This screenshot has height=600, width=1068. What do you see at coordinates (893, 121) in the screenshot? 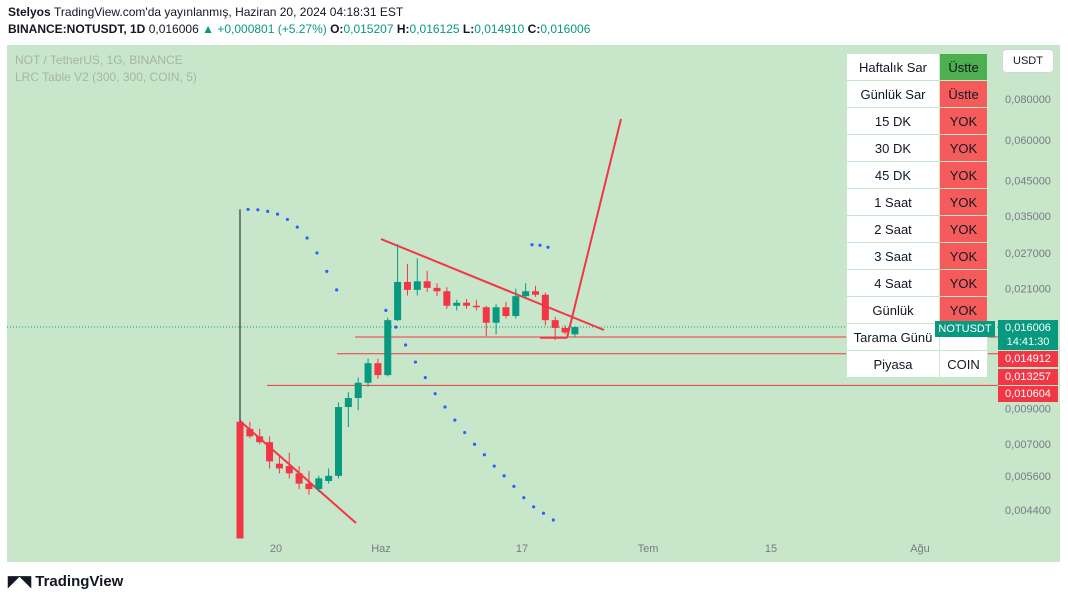
I see `table-label: 15 DK` at bounding box center [893, 121].